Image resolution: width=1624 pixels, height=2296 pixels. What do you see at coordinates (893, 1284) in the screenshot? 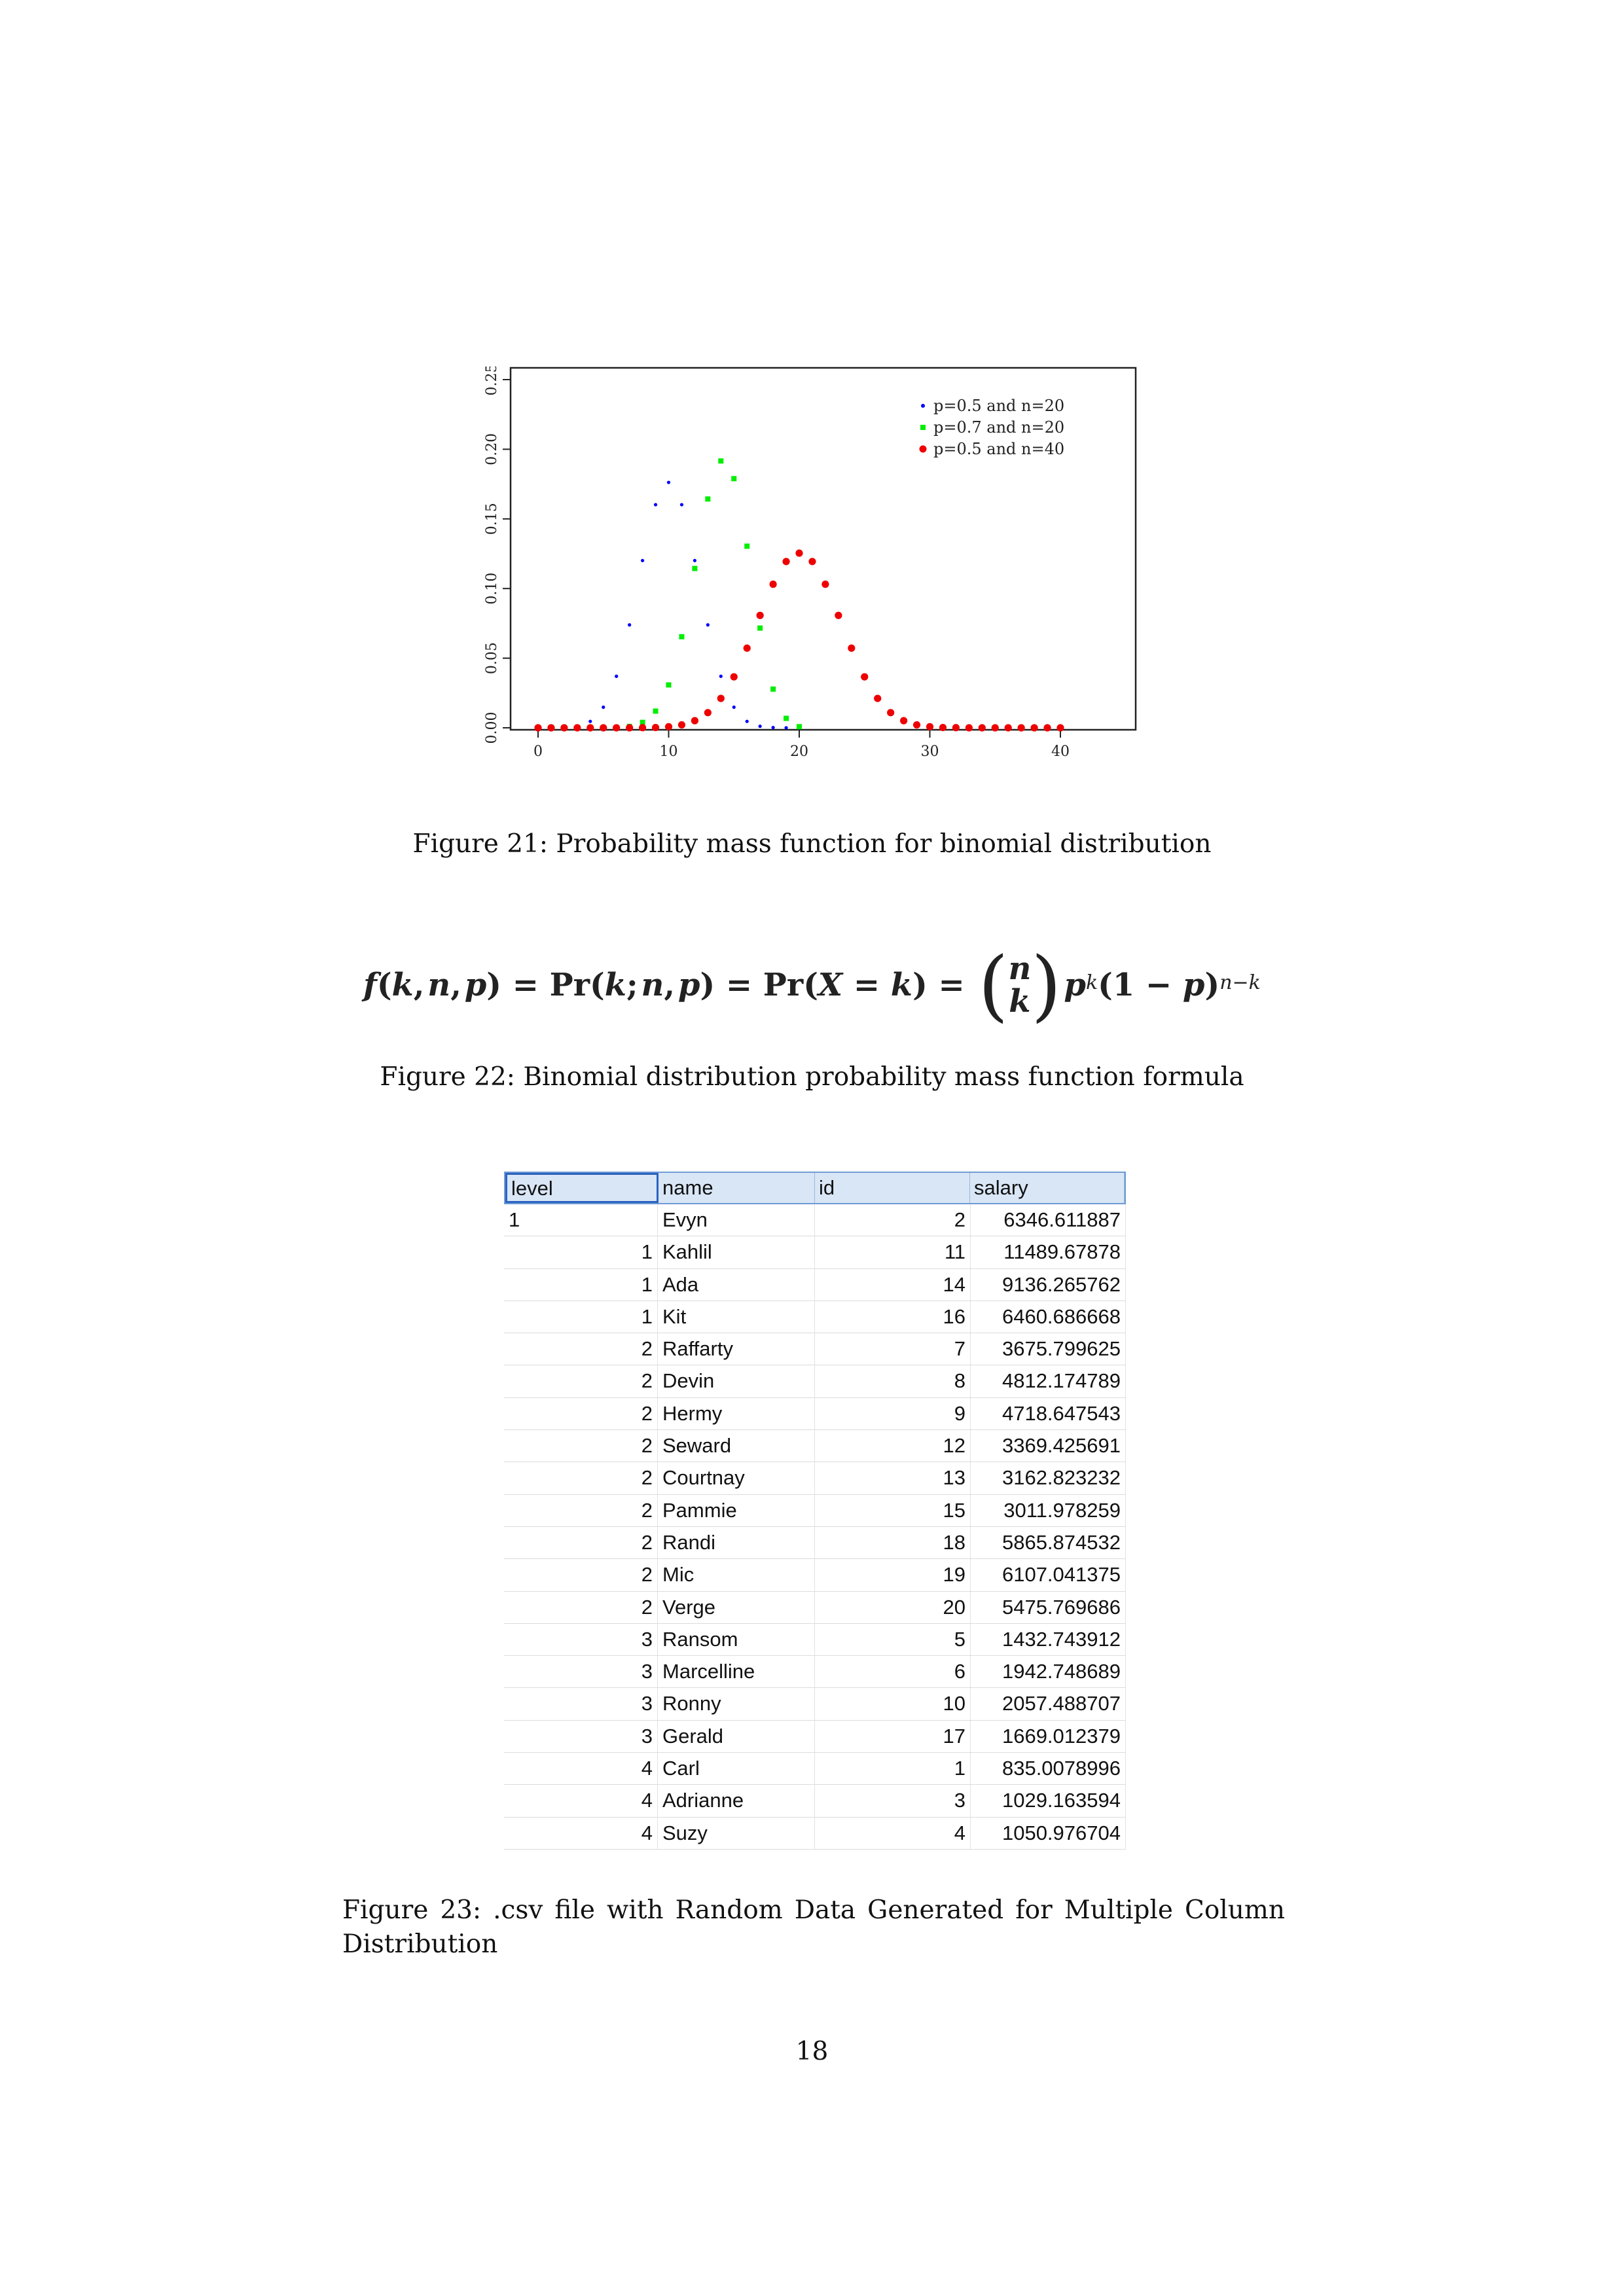
I see `cell-id: 14` at bounding box center [893, 1284].